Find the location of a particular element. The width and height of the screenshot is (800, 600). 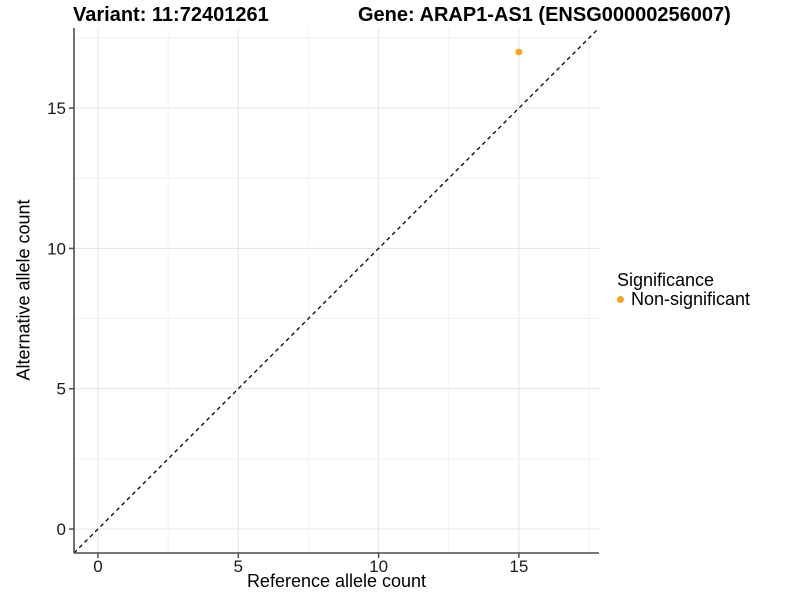

legend-item-label: Non-significant is located at coordinates (691, 299).